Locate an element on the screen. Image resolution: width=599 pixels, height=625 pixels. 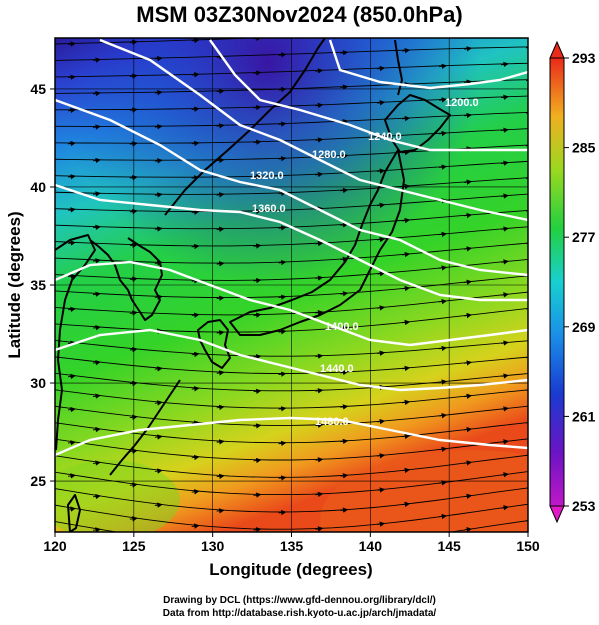
y-tick-label: 25 is located at coordinates (38, 481).